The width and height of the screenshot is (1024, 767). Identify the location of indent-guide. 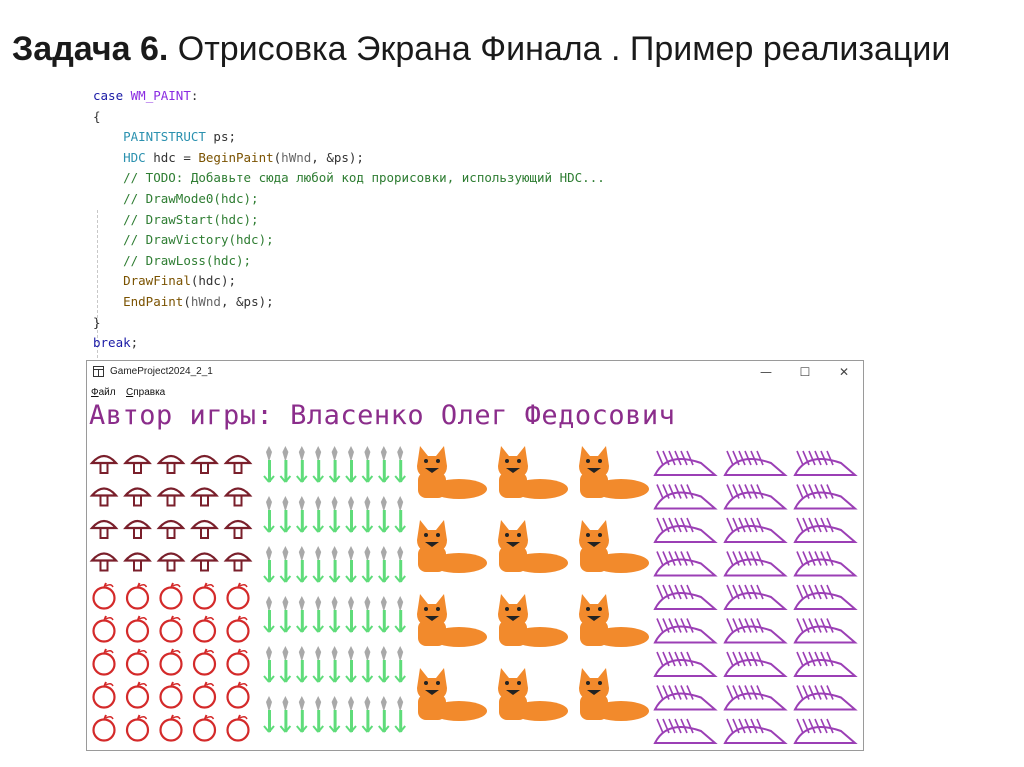
(97, 304).